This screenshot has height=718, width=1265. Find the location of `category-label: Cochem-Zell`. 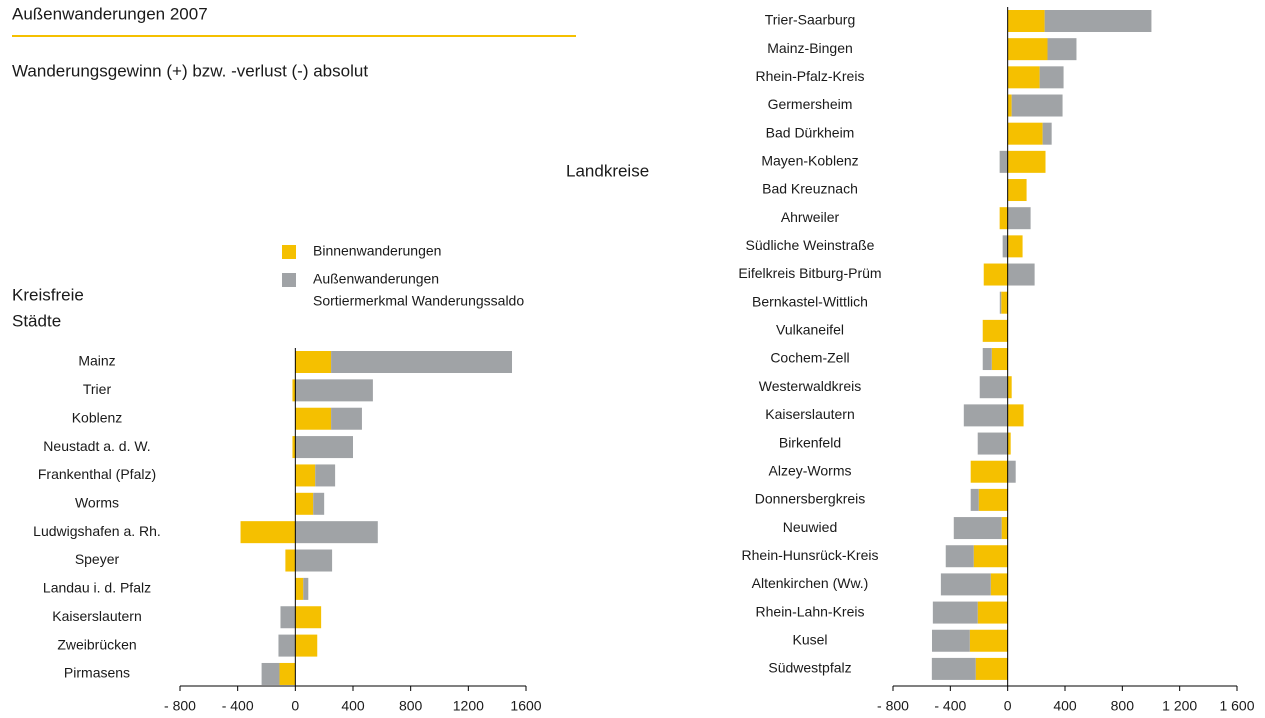

category-label: Cochem-Zell is located at coordinates (809, 358).